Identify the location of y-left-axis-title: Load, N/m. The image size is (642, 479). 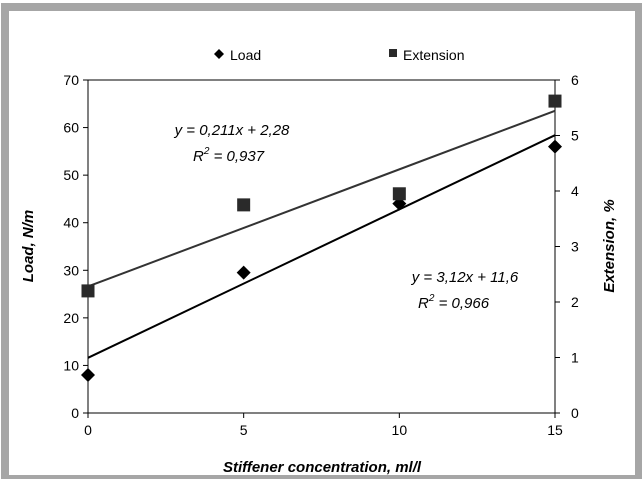
(28, 246).